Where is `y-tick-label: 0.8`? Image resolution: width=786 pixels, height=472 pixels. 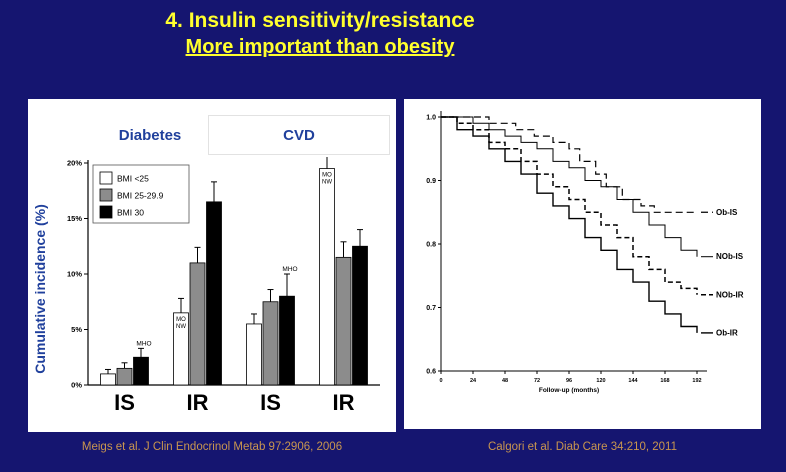 y-tick-label: 0.8 is located at coordinates (431, 245).